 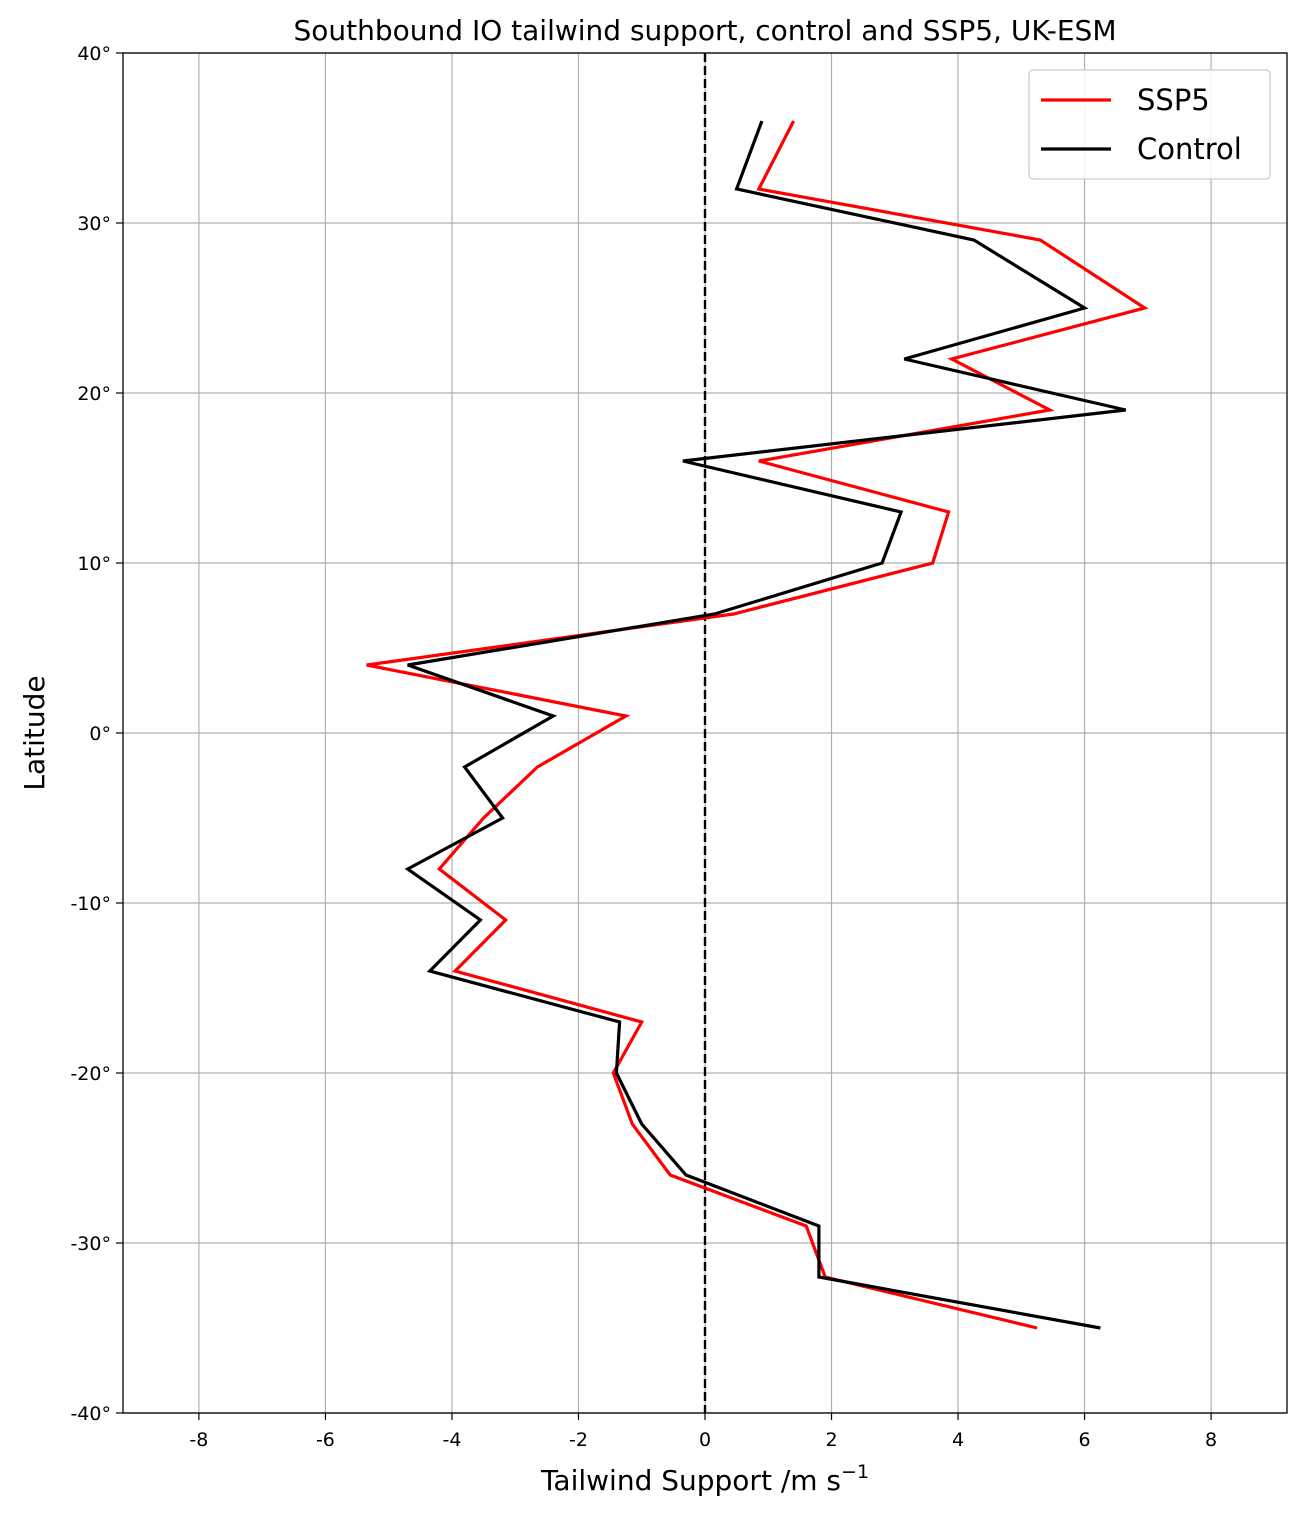 What do you see at coordinates (1085, 1440) in the screenshot?
I see `x-tick-label: 6` at bounding box center [1085, 1440].